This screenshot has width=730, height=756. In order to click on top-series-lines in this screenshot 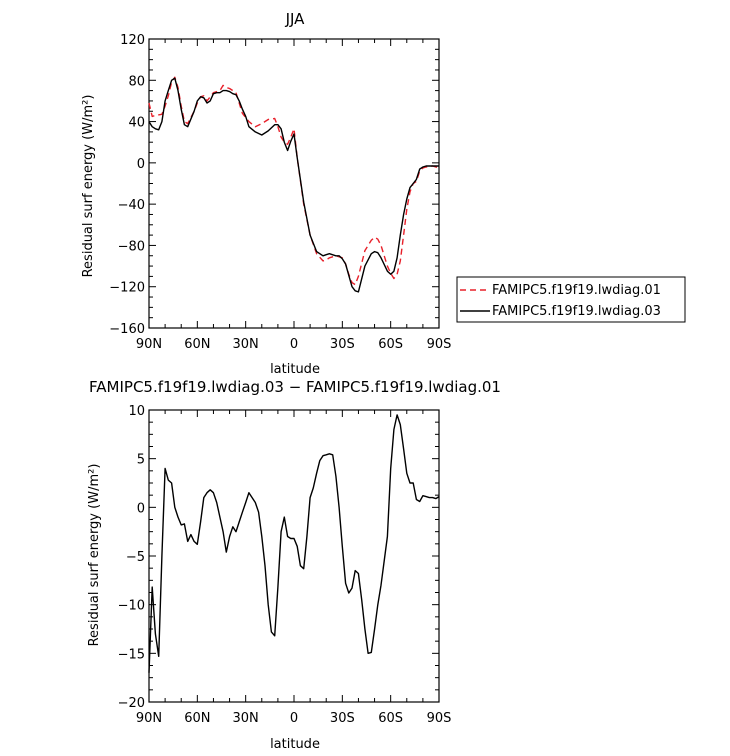, I will do `click(294, 184)`.